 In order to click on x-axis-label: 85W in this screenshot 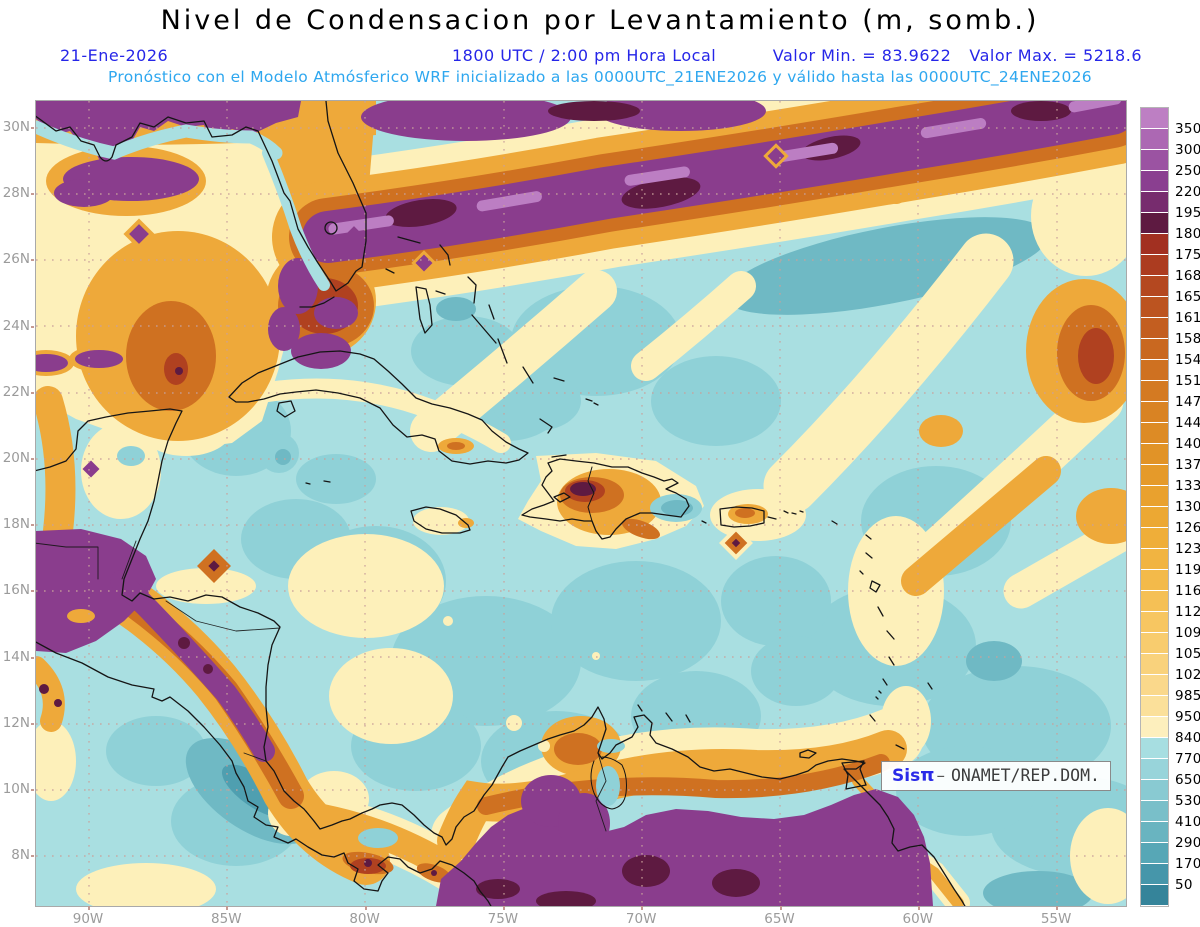, I will do `click(226, 919)`.